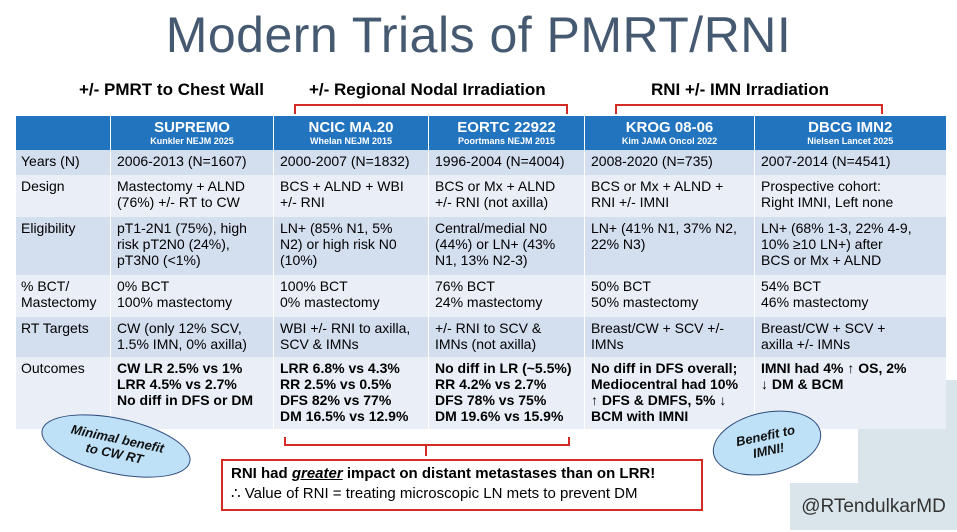 The height and width of the screenshot is (532, 957). Describe the element at coordinates (299, 260) in the screenshot. I see `cell-line: (10%)` at that location.